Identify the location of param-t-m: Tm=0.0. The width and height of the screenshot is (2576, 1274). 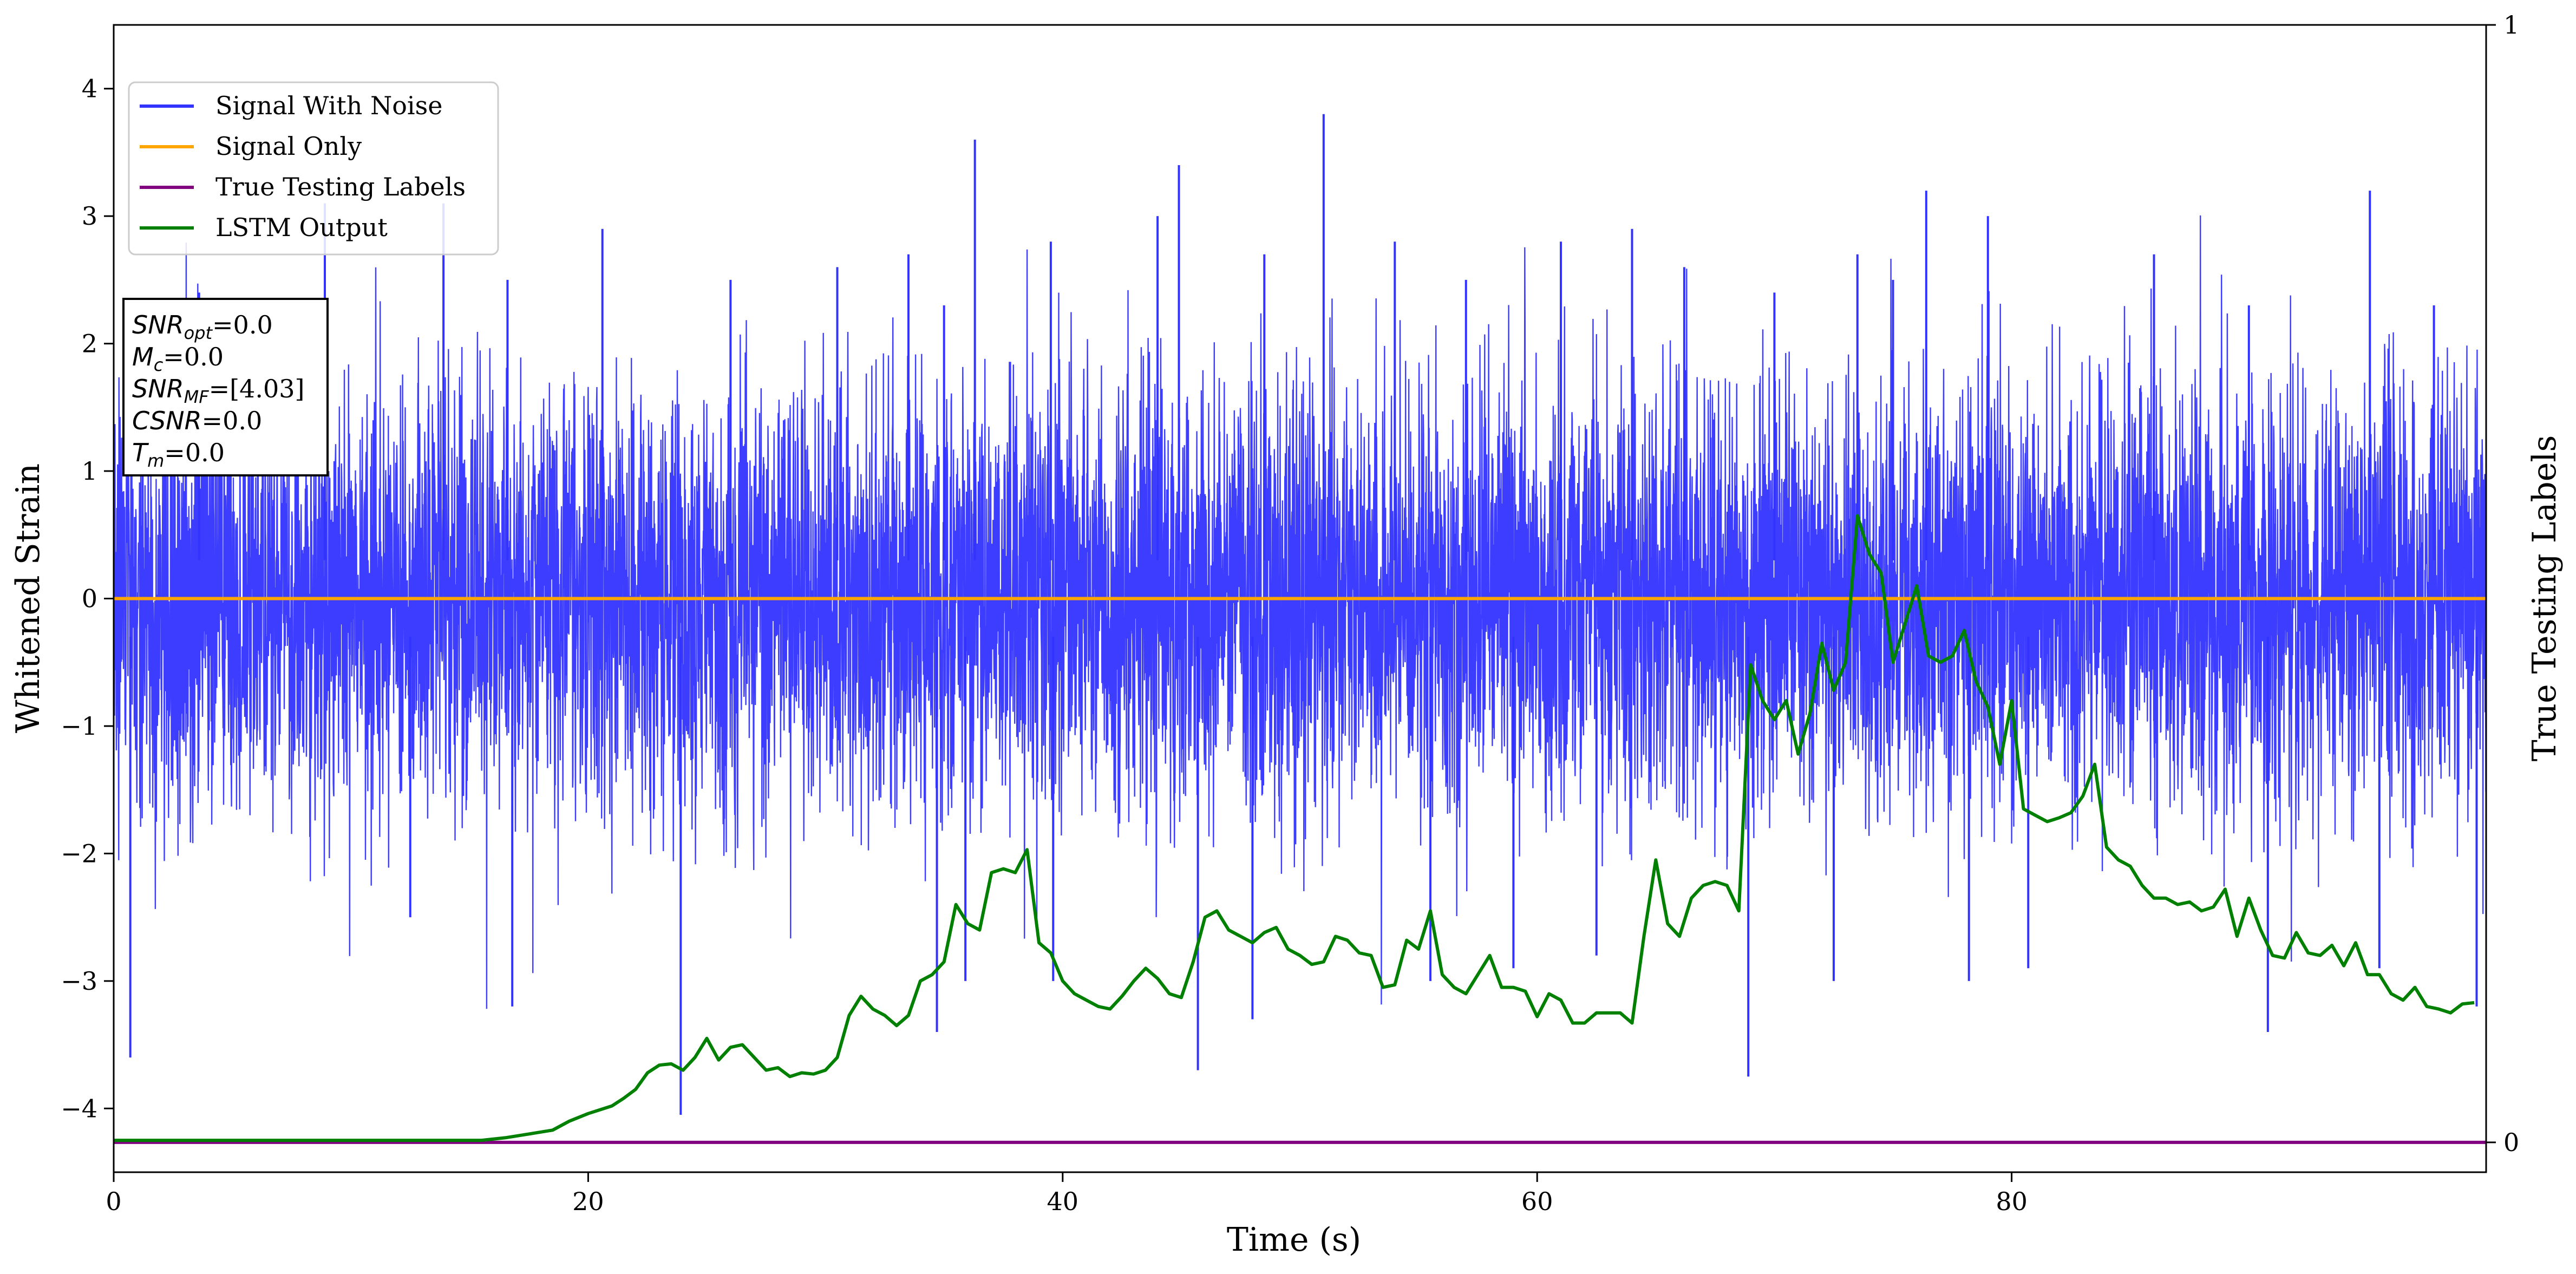
(178, 454).